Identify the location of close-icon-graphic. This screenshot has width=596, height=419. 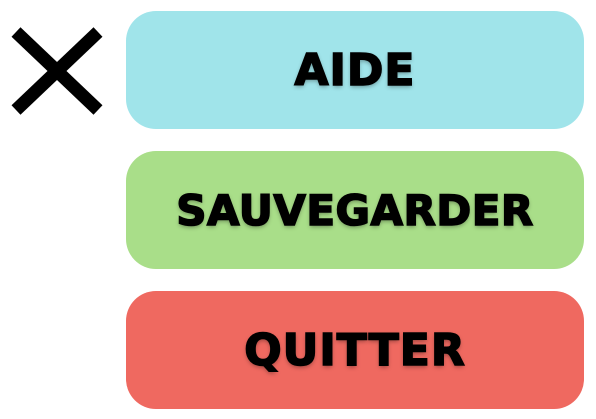
(57, 71).